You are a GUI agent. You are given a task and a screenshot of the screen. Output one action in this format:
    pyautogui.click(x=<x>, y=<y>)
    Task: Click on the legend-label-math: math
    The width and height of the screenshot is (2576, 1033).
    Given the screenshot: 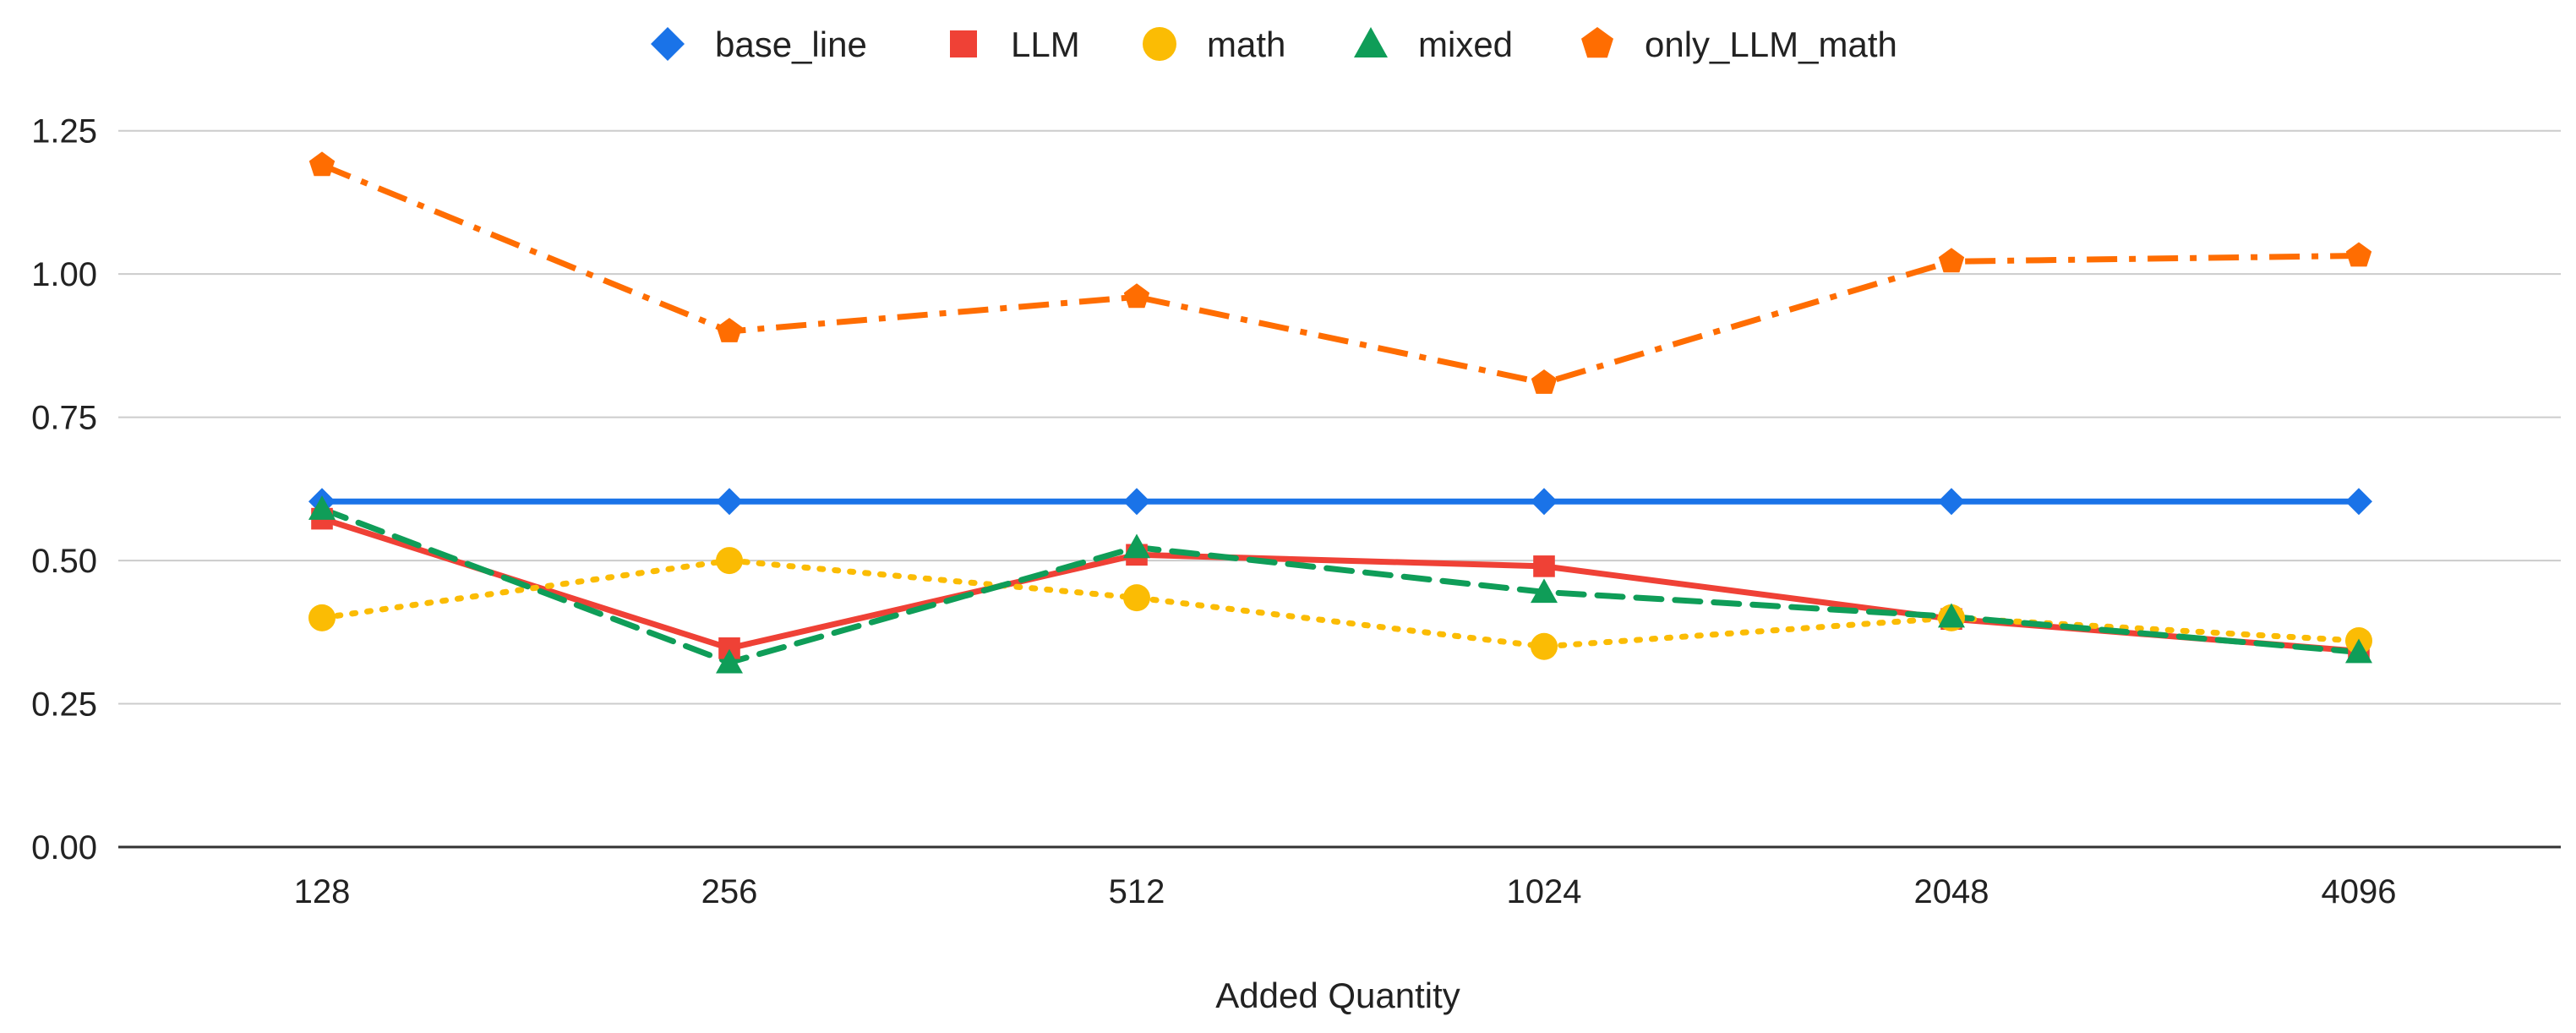 What is the action you would take?
    pyautogui.click(x=1246, y=44)
    